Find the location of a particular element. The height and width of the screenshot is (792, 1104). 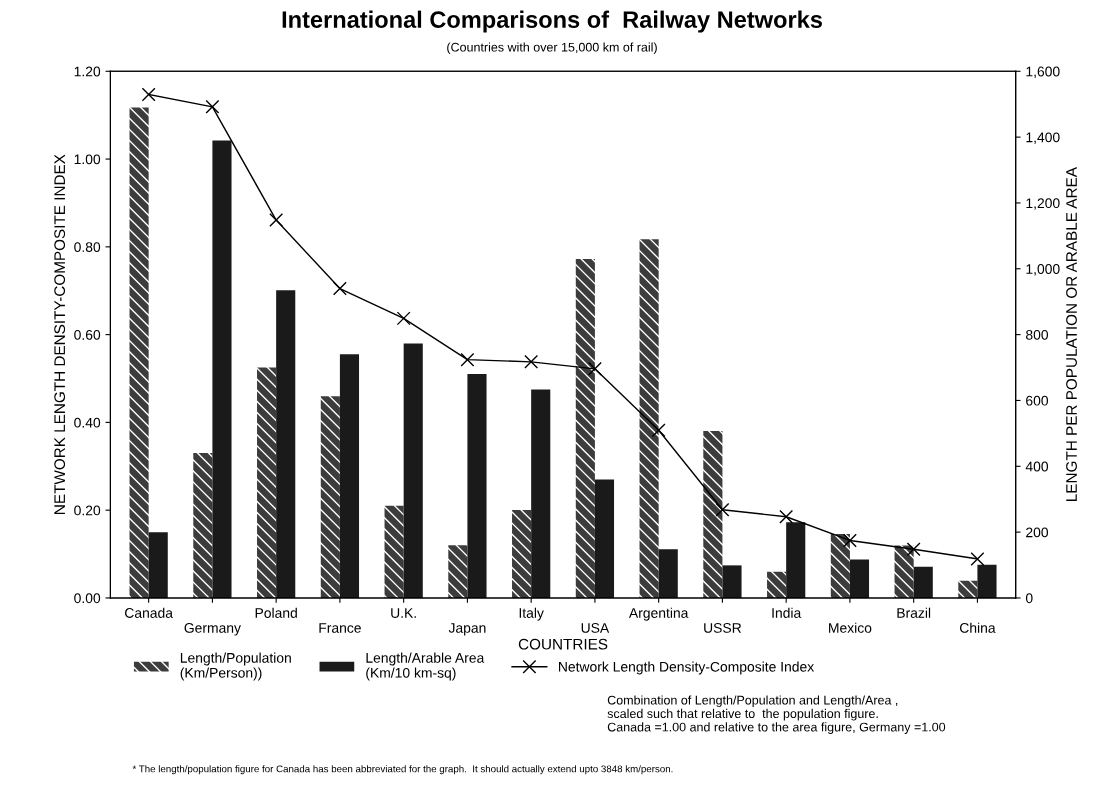

y2-tick-label: 1,200 is located at coordinates (1043, 204).